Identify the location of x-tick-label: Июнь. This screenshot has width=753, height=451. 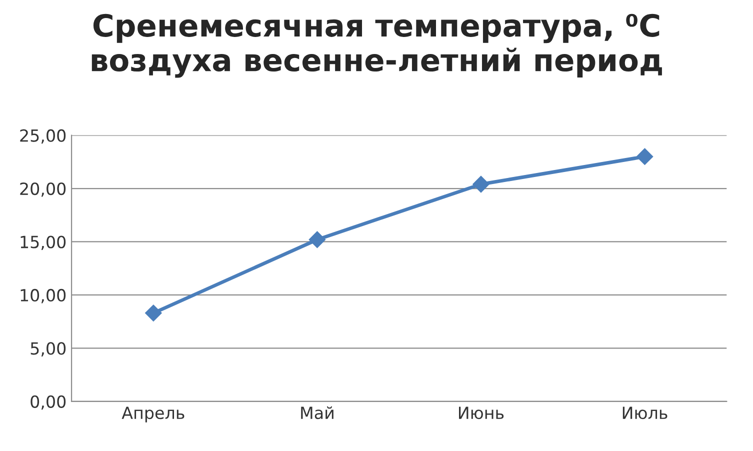
(481, 413).